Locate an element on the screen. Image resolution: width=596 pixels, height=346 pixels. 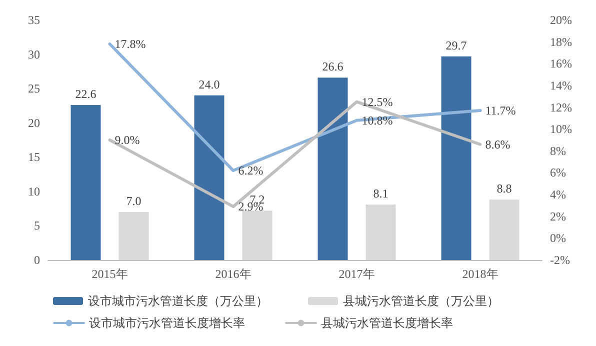
data-label: 8.1 is located at coordinates (380, 193).